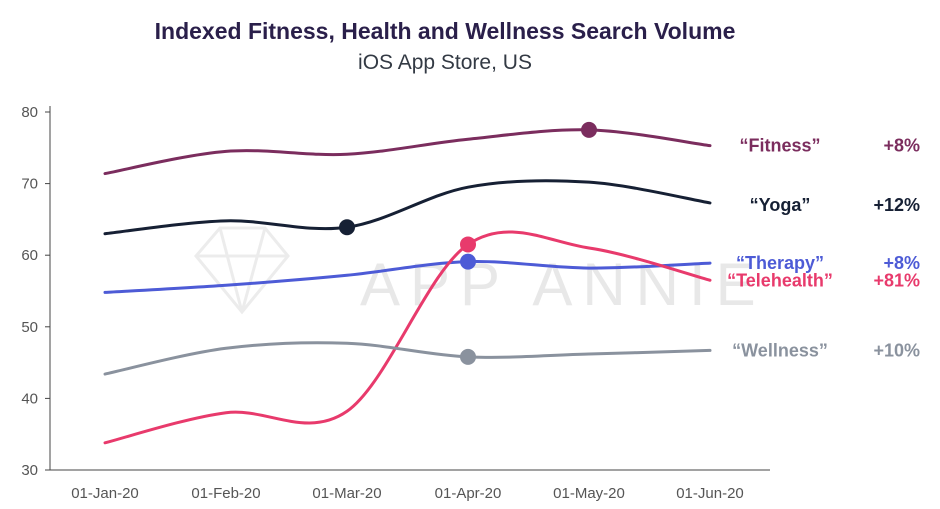  I want to click on y-axis: 30 40 50 60 70 80, so click(36, 291).